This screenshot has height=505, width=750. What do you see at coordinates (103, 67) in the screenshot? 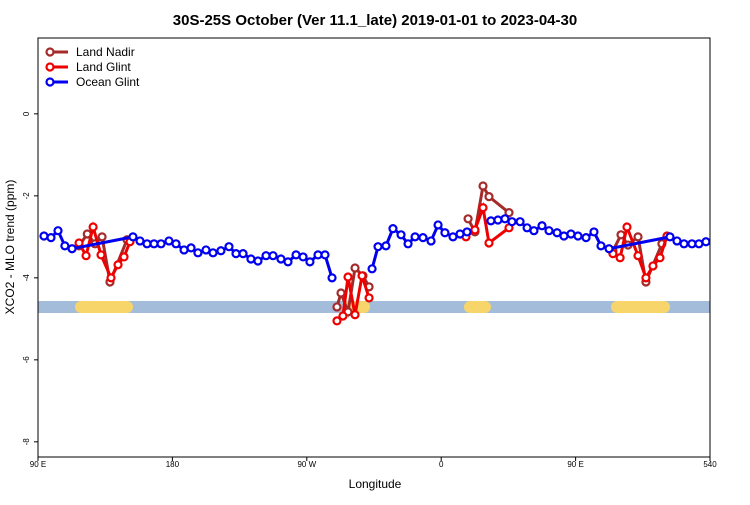
I see `legend-label: Land Glint` at bounding box center [103, 67].